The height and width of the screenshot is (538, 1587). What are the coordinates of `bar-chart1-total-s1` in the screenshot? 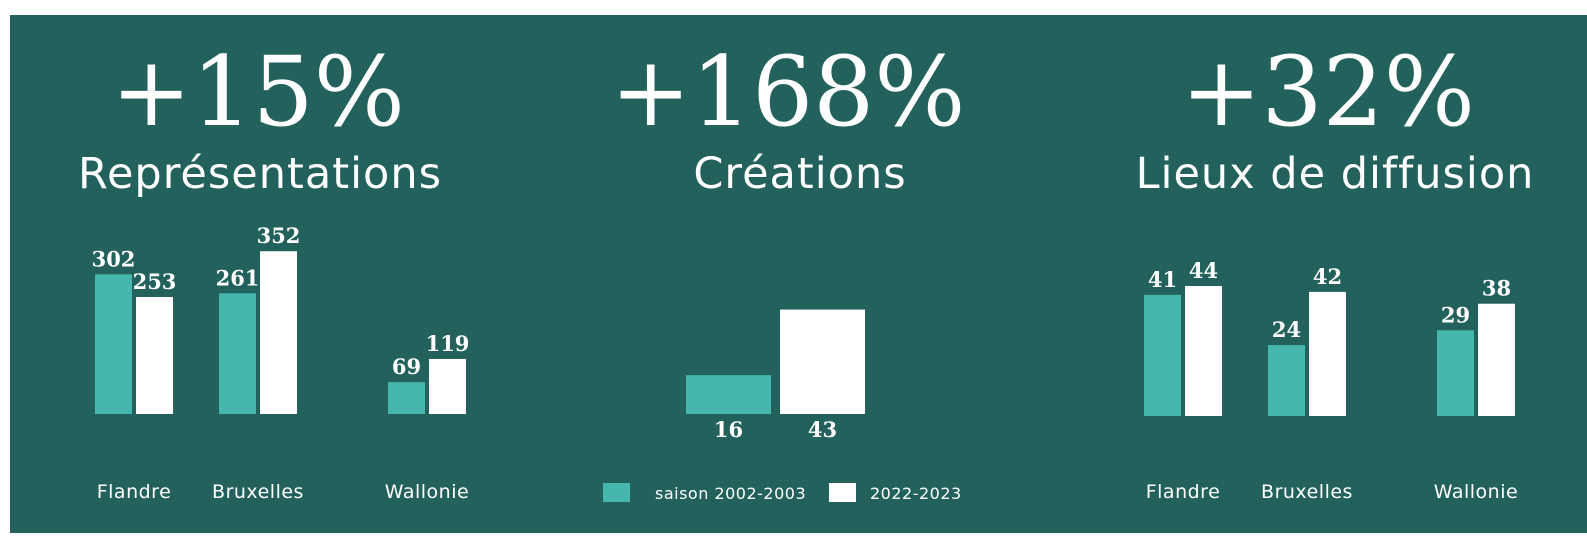 It's located at (822, 361).